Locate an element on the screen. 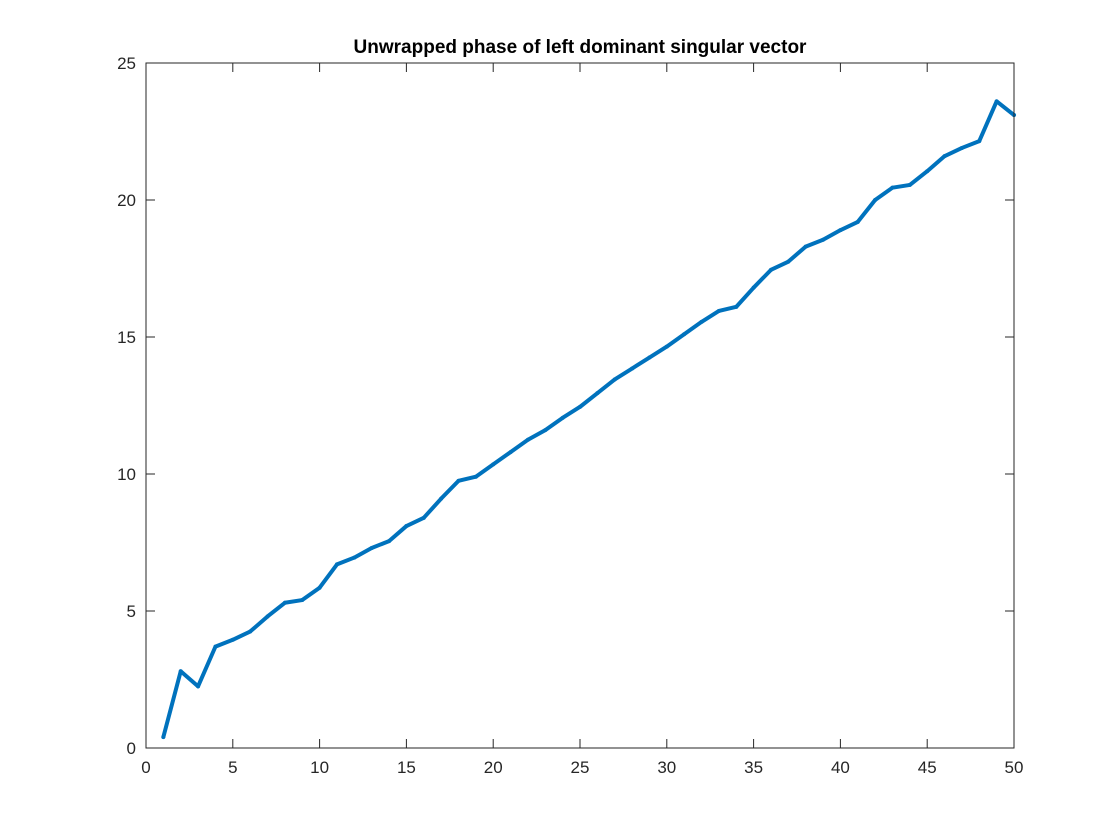 This screenshot has height=840, width=1120. x-tick-label: 5 is located at coordinates (232, 767).